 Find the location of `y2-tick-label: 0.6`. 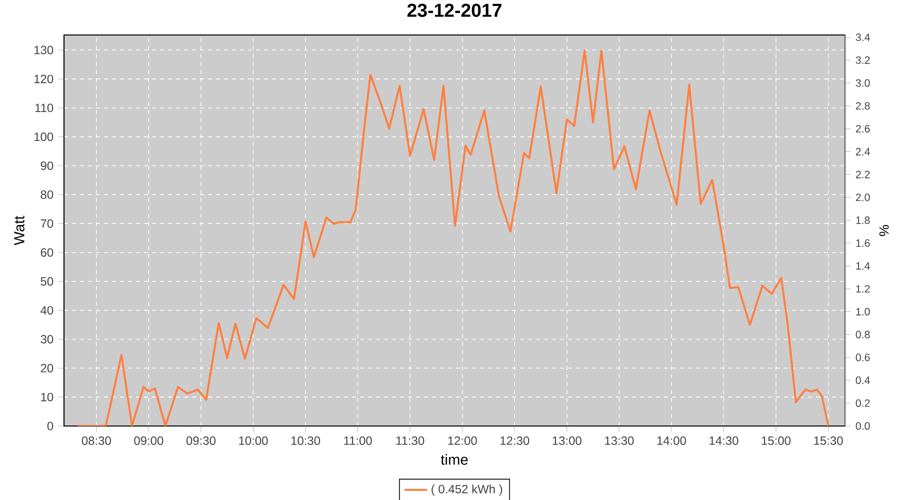

y2-tick-label: 0.6 is located at coordinates (863, 358).